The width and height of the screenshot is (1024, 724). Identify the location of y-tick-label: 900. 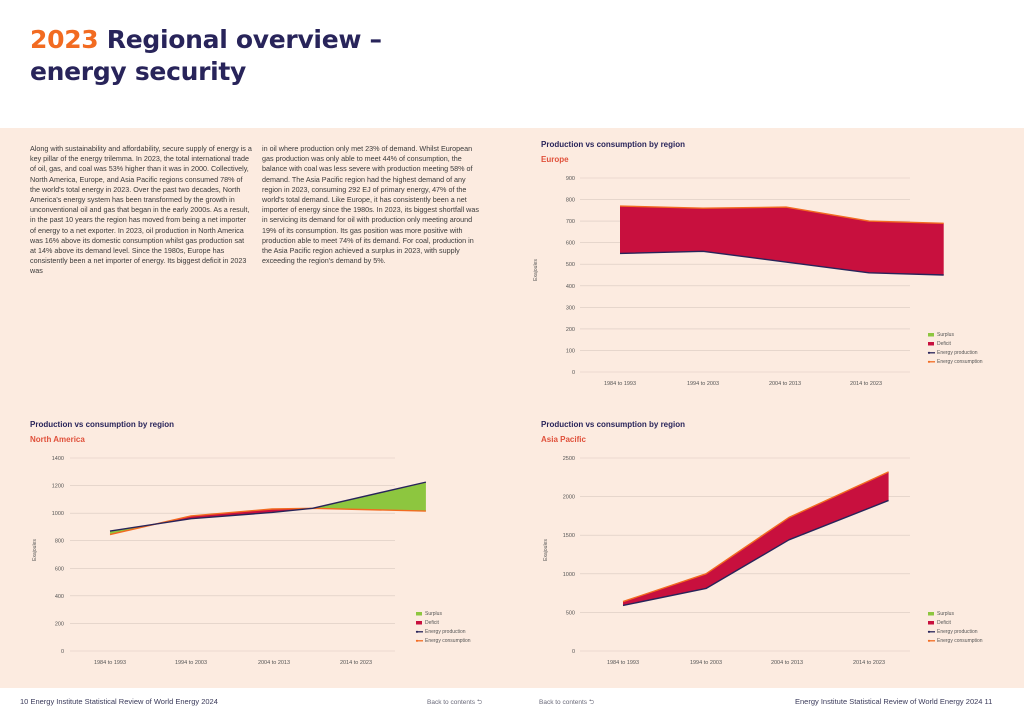
(570, 179).